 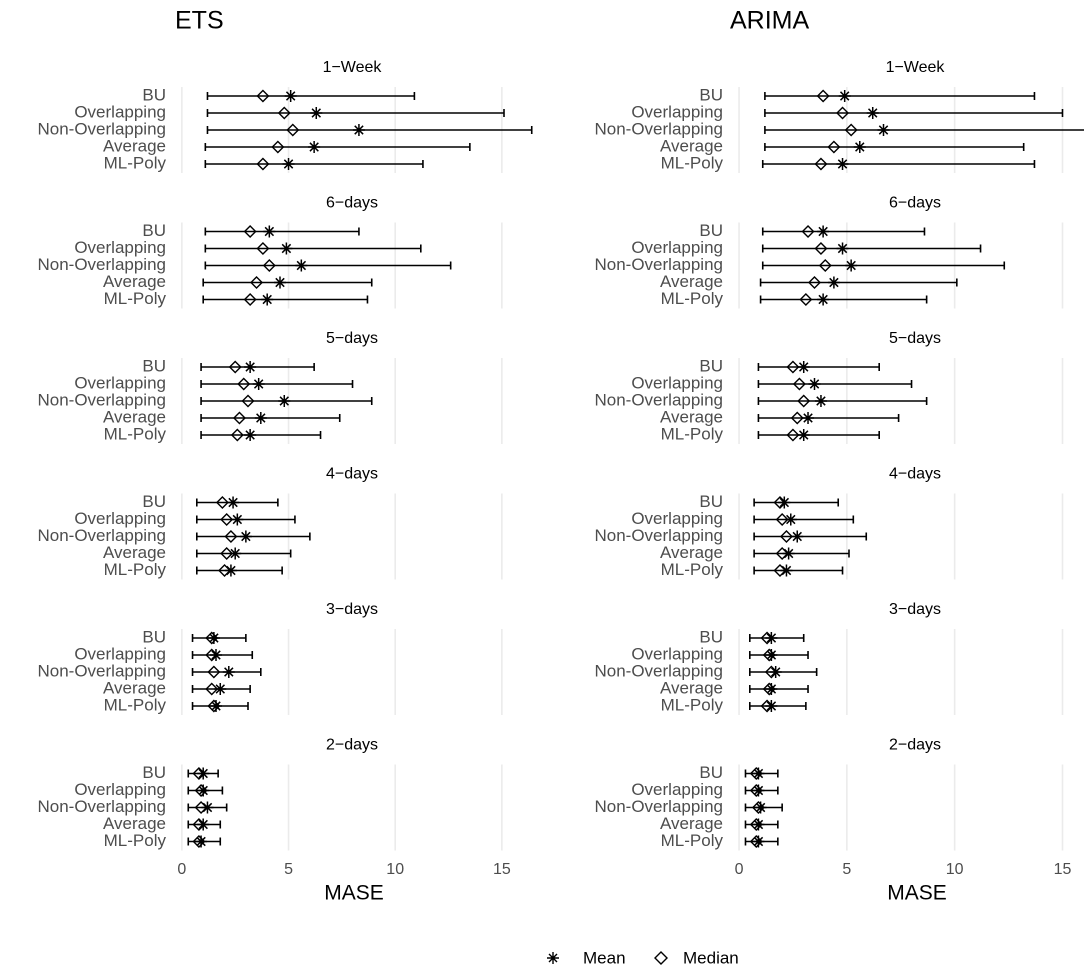 I want to click on column-title: ARIMA, so click(x=770, y=21).